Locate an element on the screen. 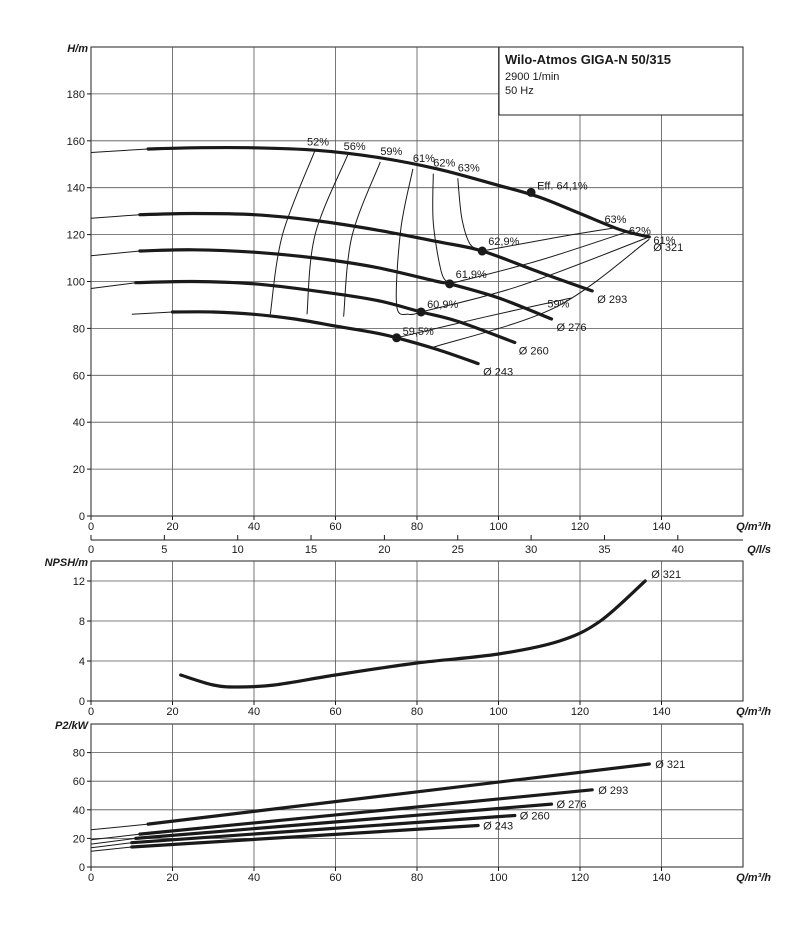 This screenshot has width=800, height=936. power-series-260-extension is located at coordinates (111, 845).